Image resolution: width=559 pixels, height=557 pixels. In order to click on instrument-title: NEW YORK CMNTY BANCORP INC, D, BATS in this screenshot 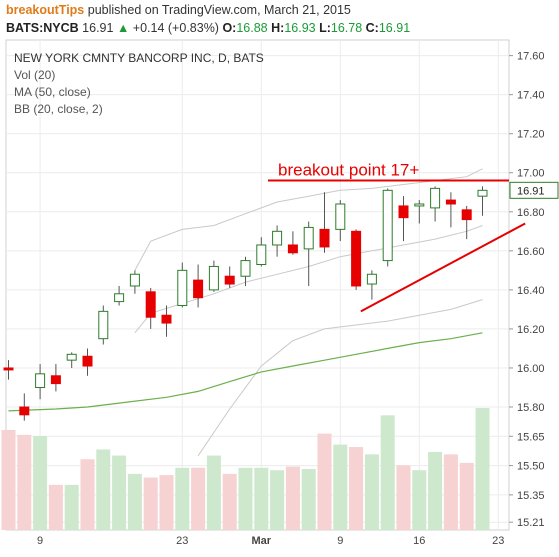, I will do `click(139, 58)`.